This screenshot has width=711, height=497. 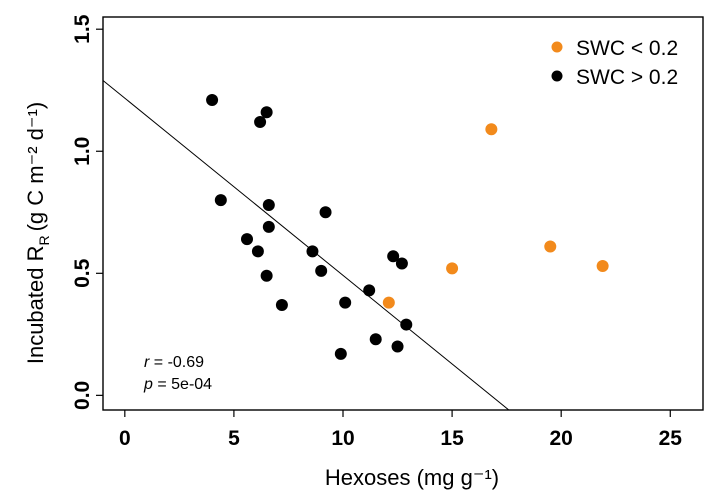 I want to click on x-tick-label: 20, so click(x=561, y=438).